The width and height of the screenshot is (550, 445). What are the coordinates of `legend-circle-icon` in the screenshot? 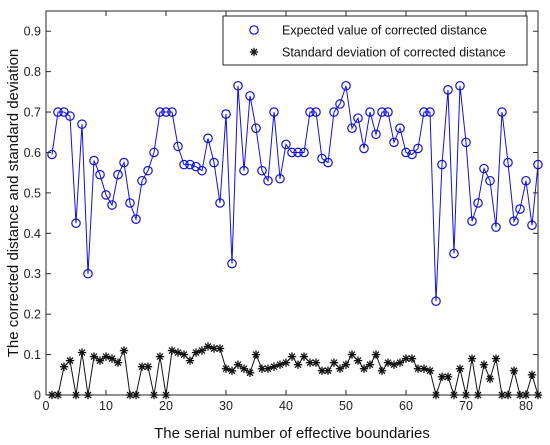 It's located at (254, 30).